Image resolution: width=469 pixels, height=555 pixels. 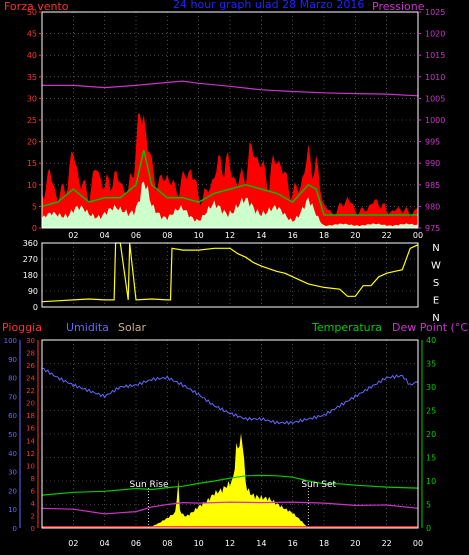 What do you see at coordinates (87, 327) in the screenshot?
I see `humidity-axis-label: Umidita` at bounding box center [87, 327].